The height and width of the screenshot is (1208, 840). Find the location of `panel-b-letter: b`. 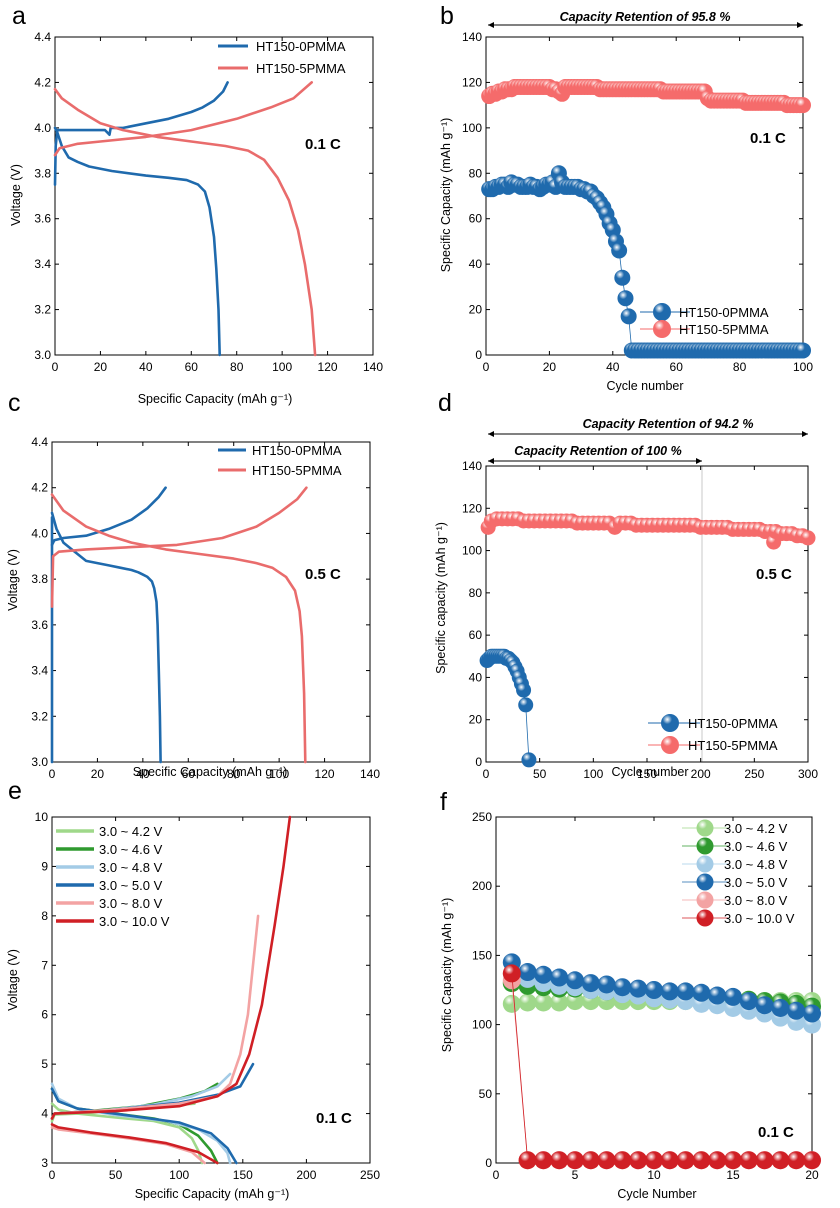

panel-b-letter: b is located at coordinates (447, 16).